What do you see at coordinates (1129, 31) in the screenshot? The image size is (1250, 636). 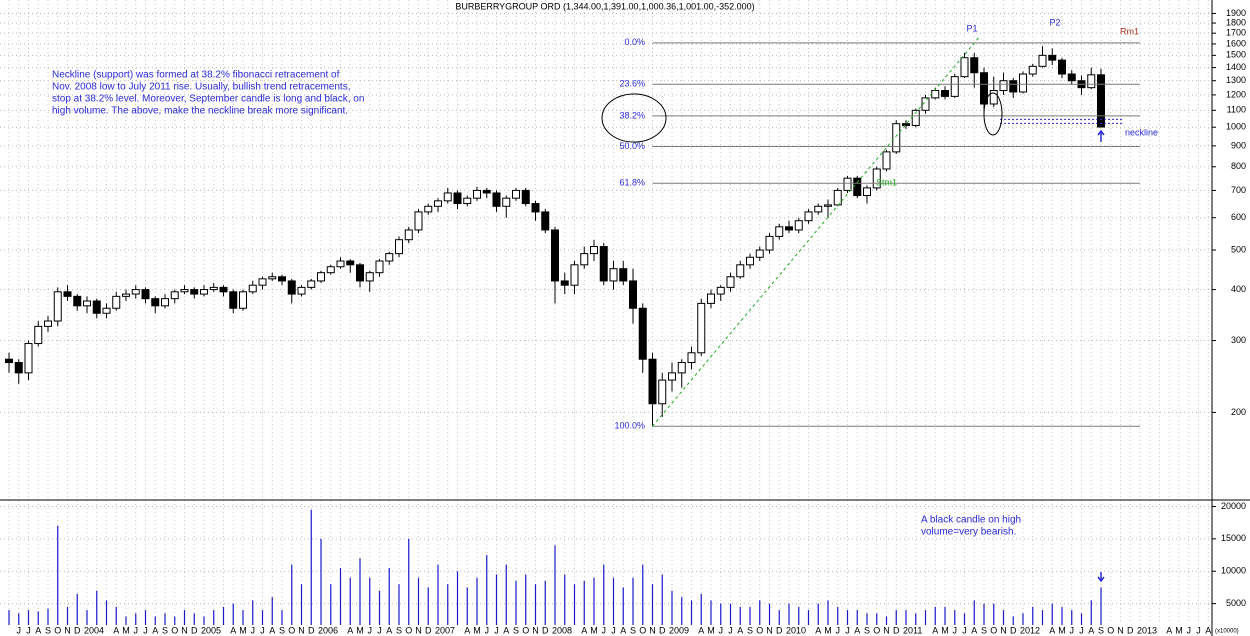 I see `resistance-label: Rm1` at bounding box center [1129, 31].